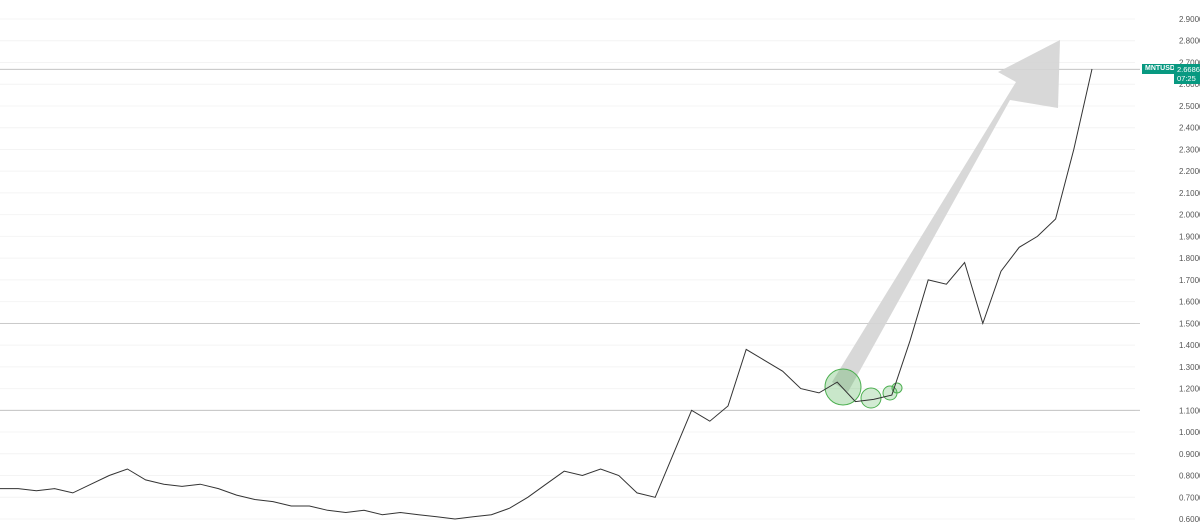 Image resolution: width=1200 pixels, height=532 pixels. I want to click on y-tick-label: 2.5000, so click(1189, 106).